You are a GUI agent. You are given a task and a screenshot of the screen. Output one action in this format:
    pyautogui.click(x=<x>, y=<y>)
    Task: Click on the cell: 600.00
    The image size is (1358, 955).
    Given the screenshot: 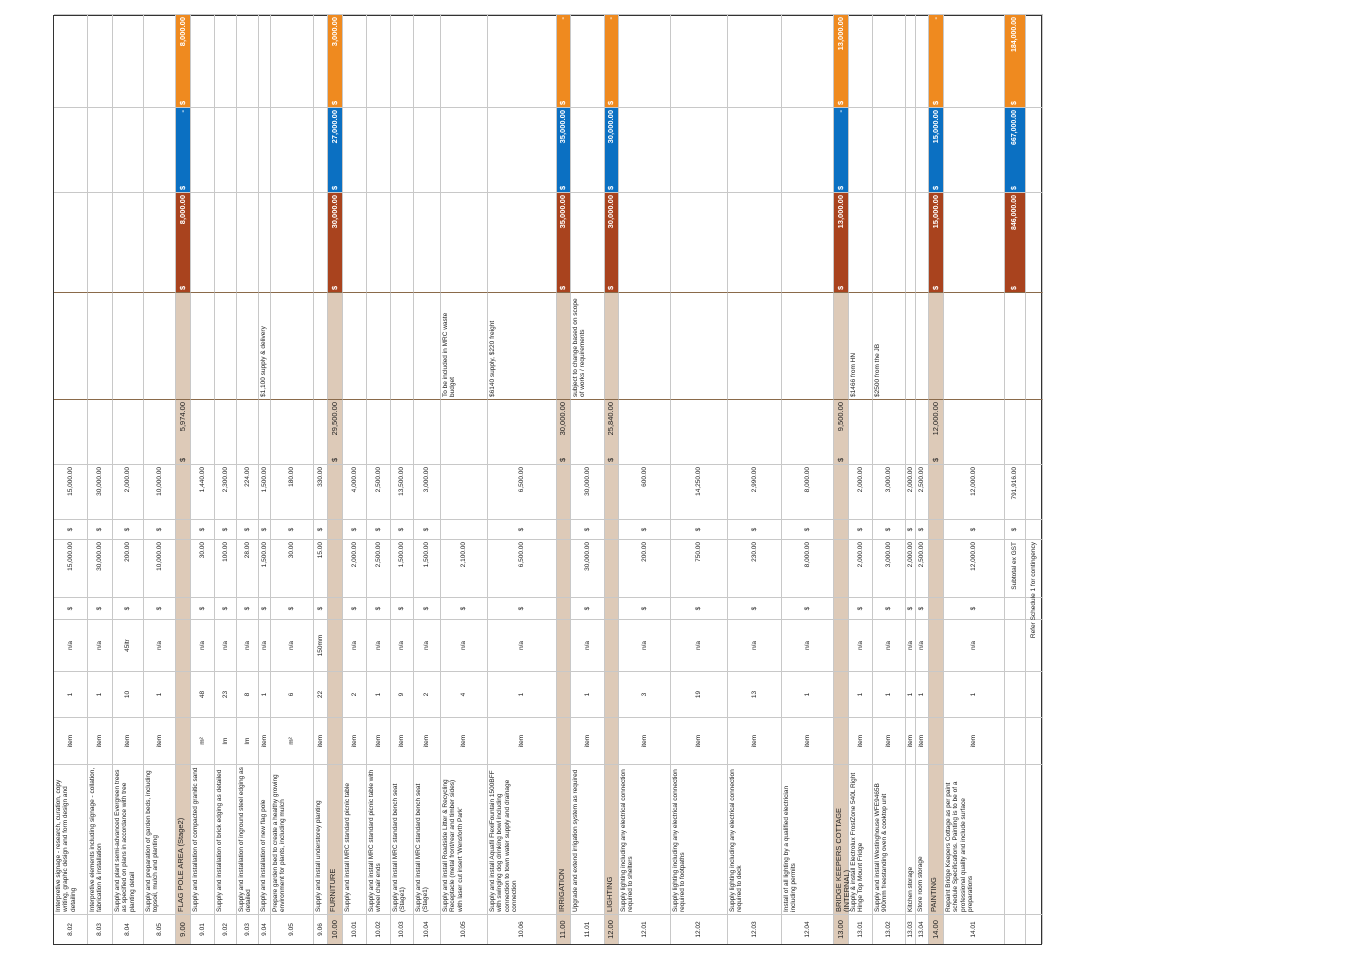 What is the action you would take?
    pyautogui.click(x=645, y=491)
    